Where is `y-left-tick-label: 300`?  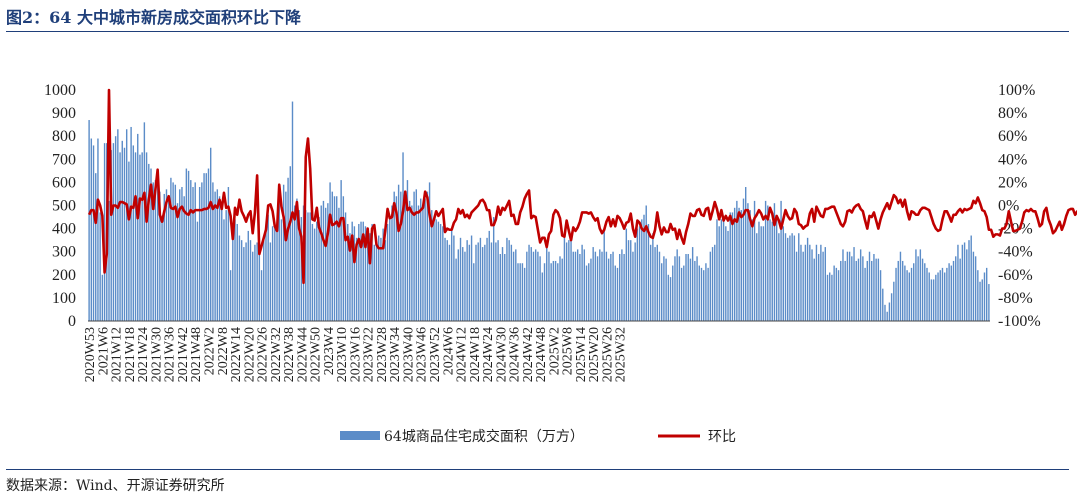 y-left-tick-label: 300 is located at coordinates (64, 252).